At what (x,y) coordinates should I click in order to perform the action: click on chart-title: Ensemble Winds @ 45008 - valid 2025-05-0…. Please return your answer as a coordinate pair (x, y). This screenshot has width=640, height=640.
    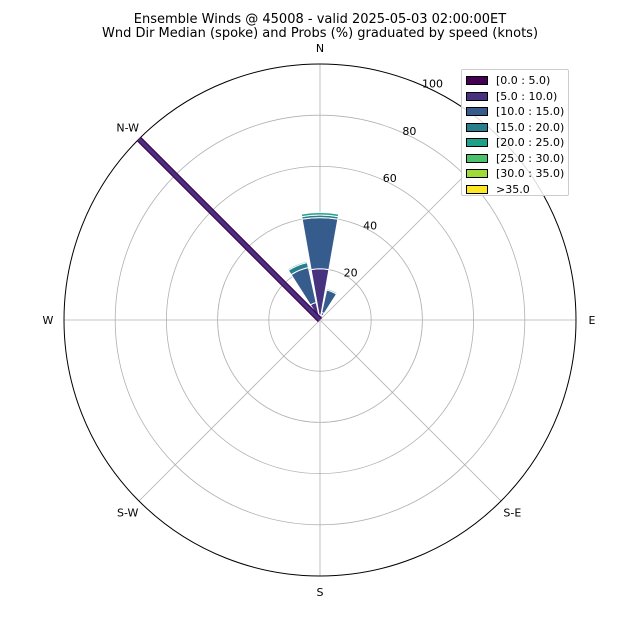
    Looking at the image, I should click on (320, 19).